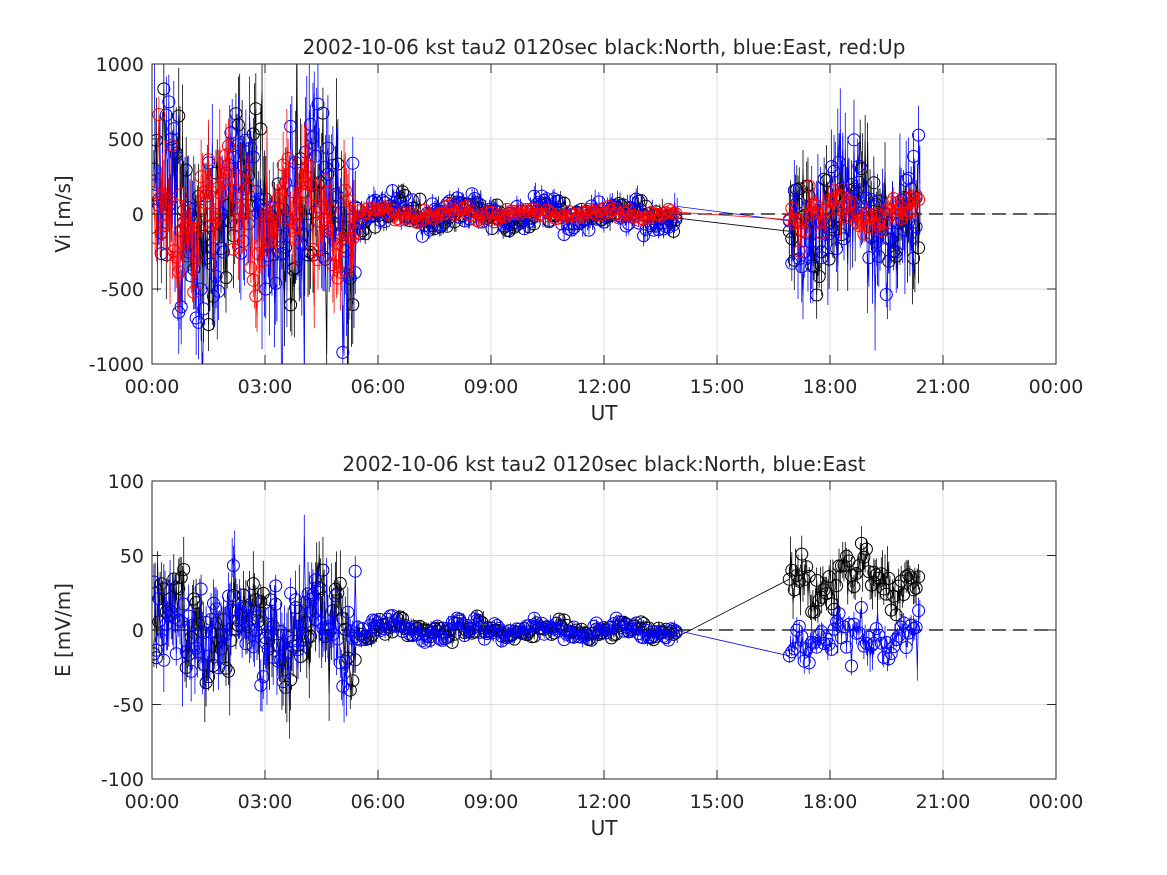 This screenshot has width=1167, height=875. Describe the element at coordinates (116, 365) in the screenshot. I see `y-tick-label: -1000` at that location.